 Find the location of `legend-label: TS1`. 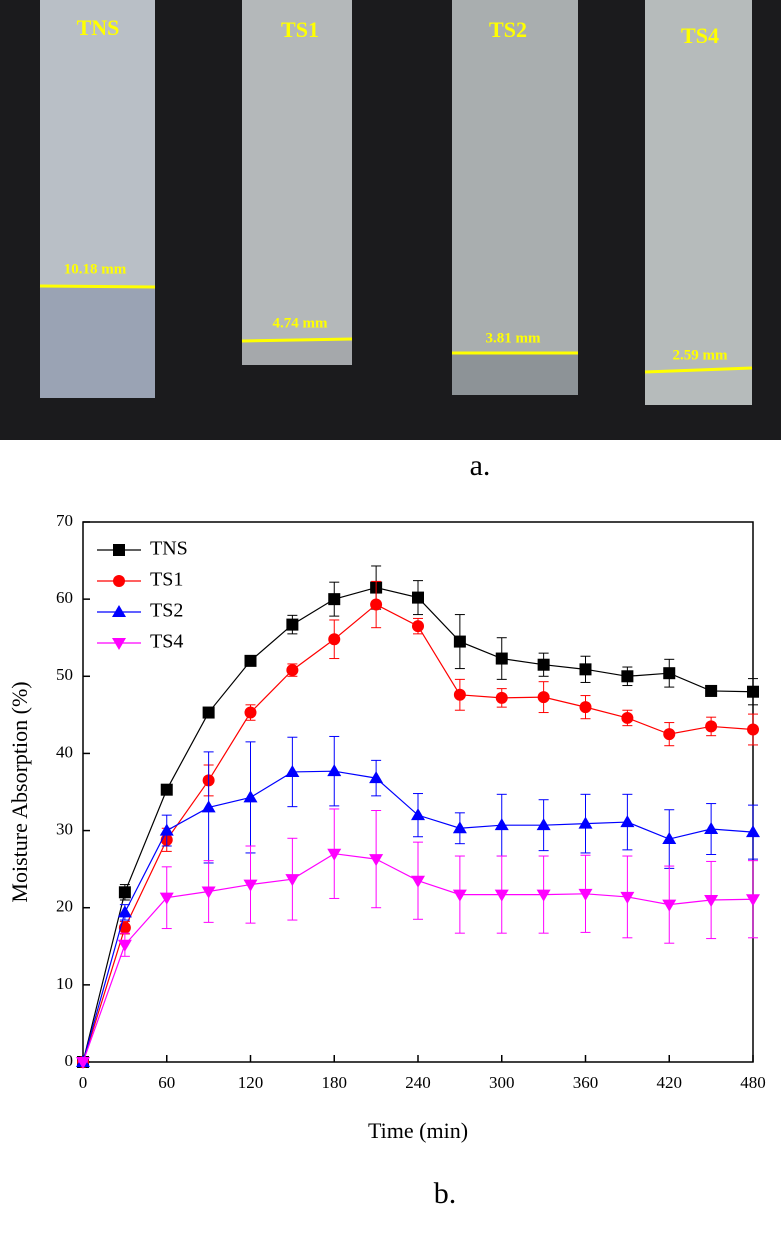

legend-label: TS1 is located at coordinates (166, 580).